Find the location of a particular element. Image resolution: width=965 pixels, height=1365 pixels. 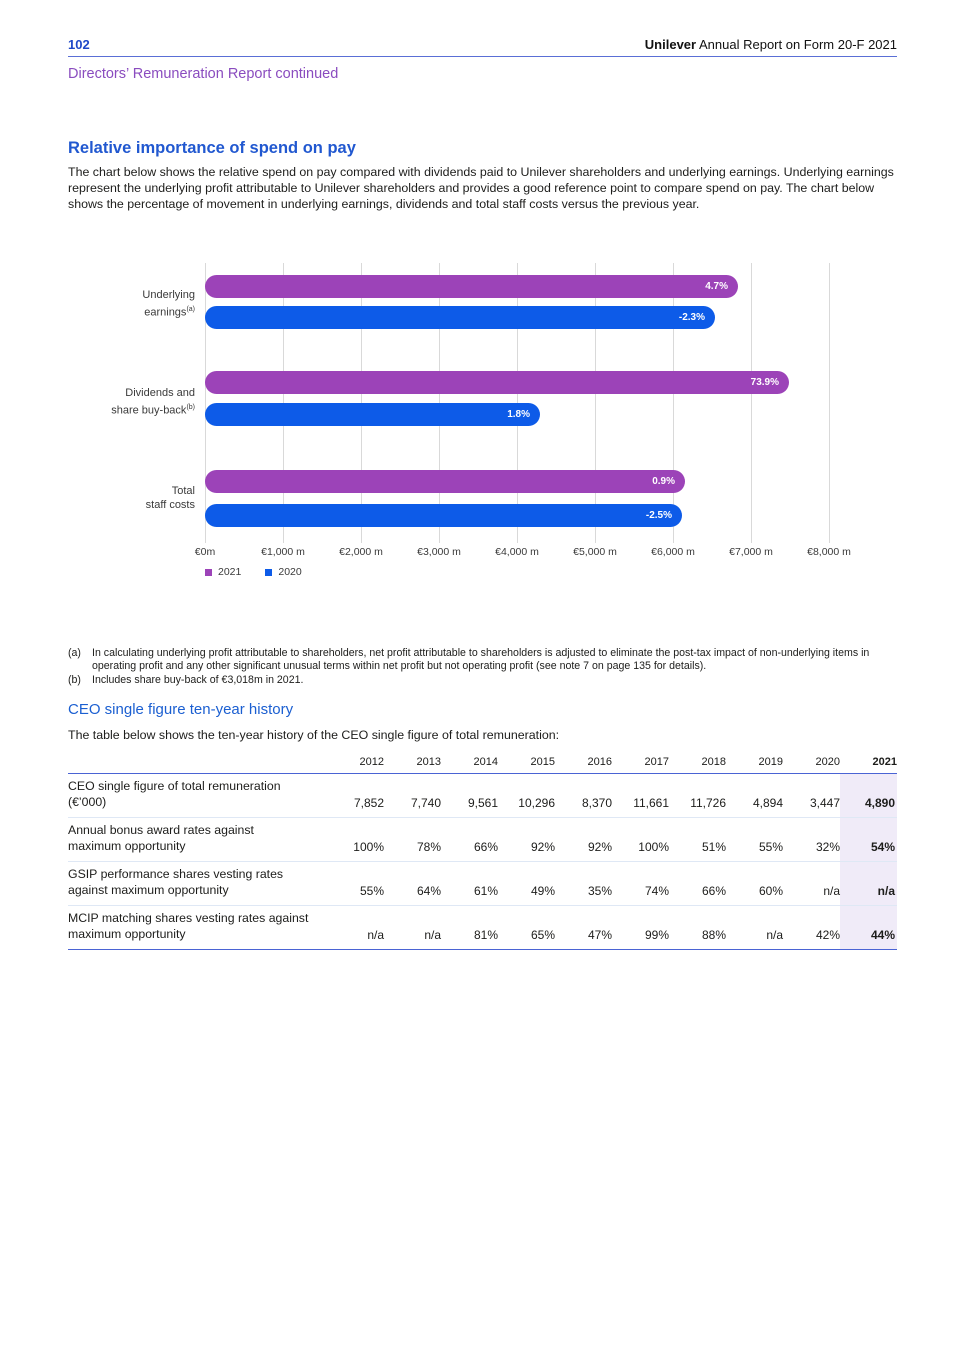

cell-2021: 54% is located at coordinates (868, 839).